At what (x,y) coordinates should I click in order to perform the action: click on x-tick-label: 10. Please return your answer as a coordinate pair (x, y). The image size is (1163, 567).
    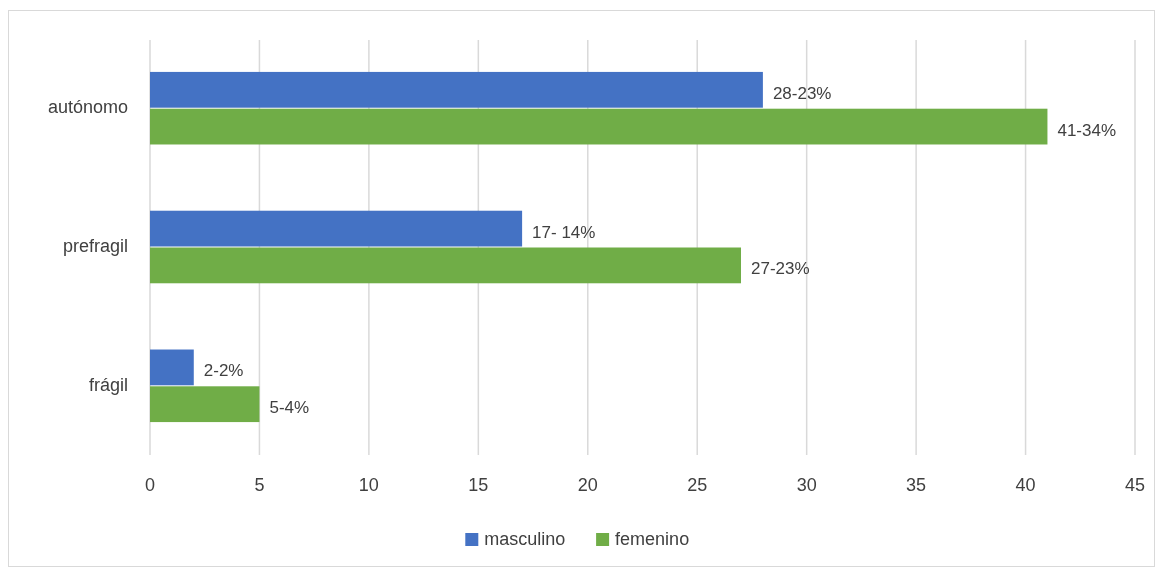
    Looking at the image, I should click on (368, 485).